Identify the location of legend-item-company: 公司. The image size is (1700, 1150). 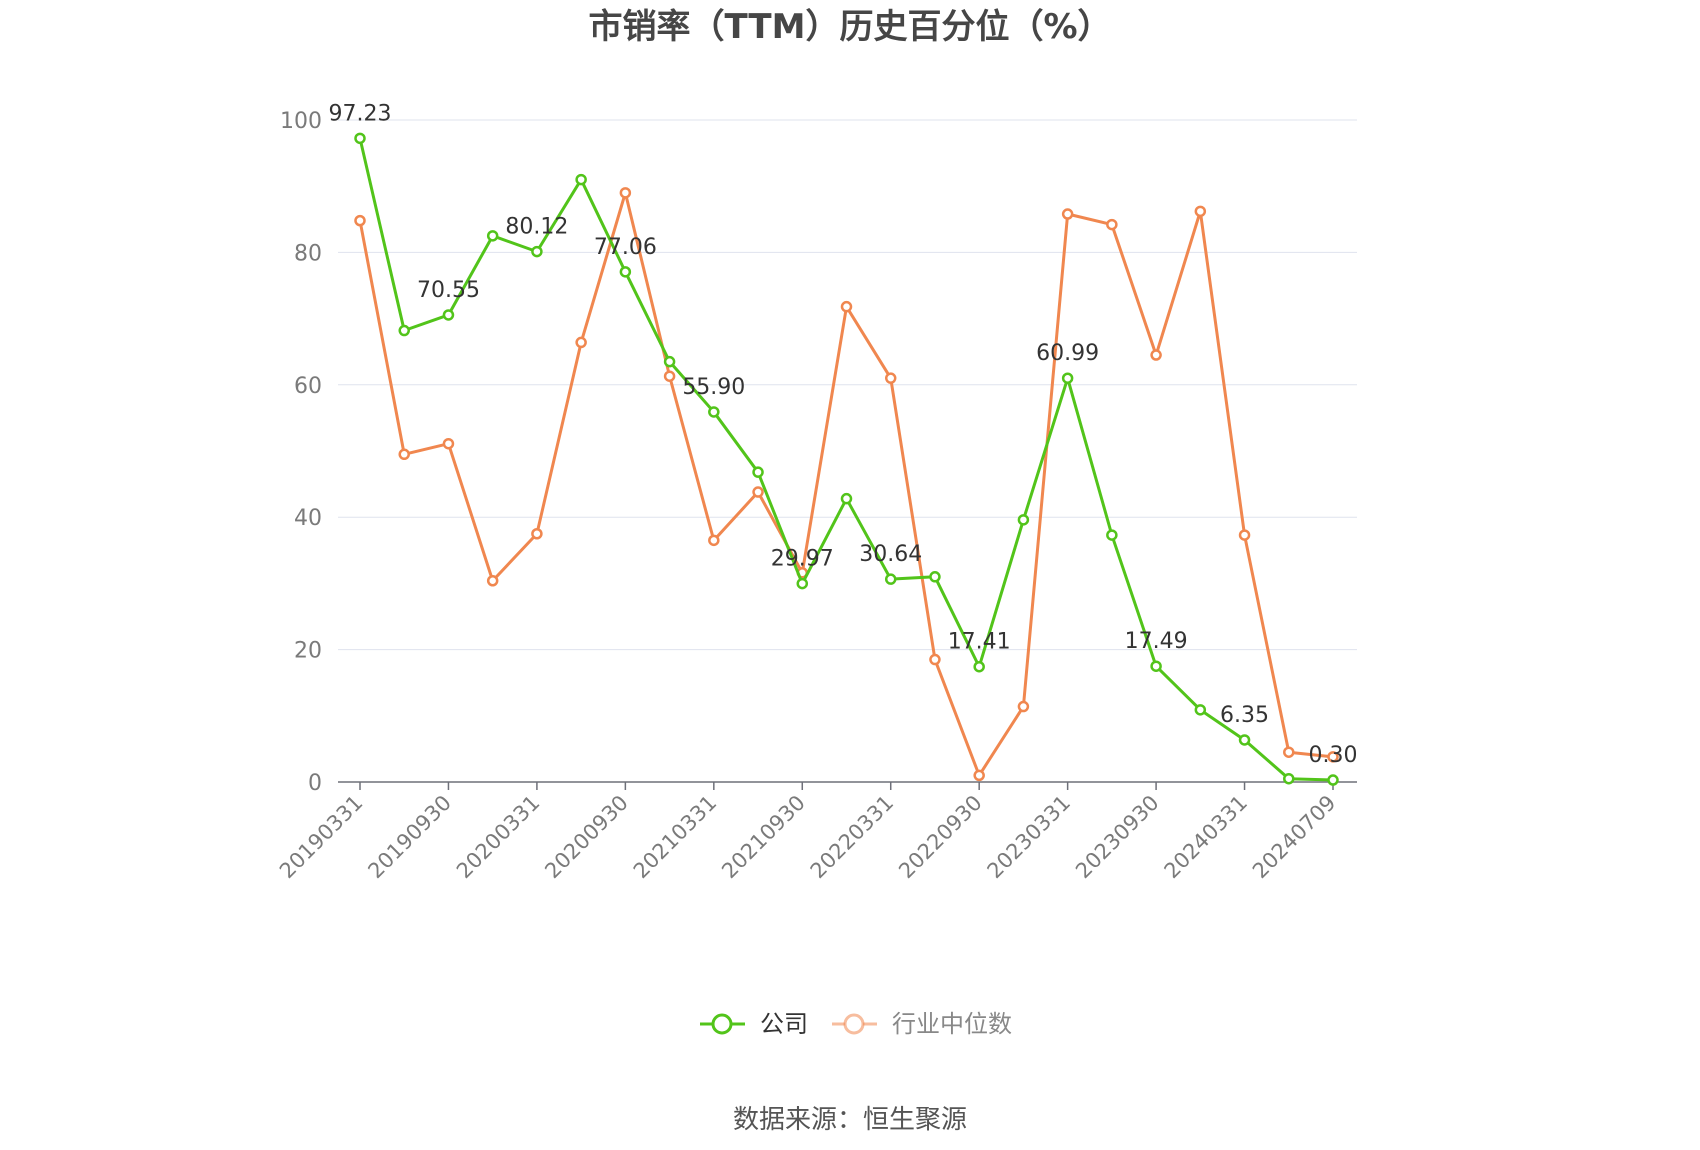
(754, 1024).